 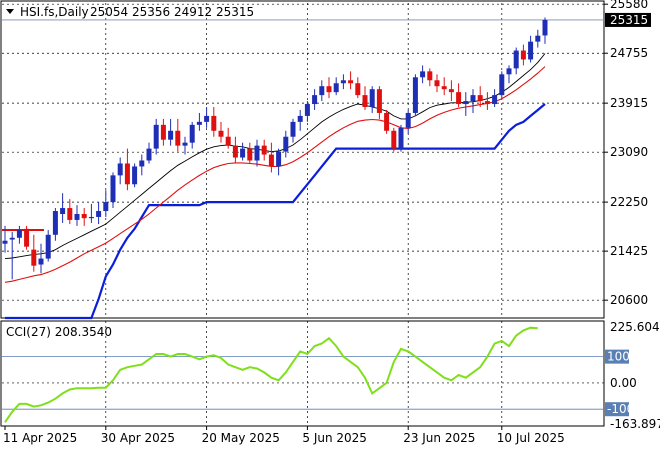 What do you see at coordinates (629, 202) in the screenshot?
I see `price-tick-label: 22250` at bounding box center [629, 202].